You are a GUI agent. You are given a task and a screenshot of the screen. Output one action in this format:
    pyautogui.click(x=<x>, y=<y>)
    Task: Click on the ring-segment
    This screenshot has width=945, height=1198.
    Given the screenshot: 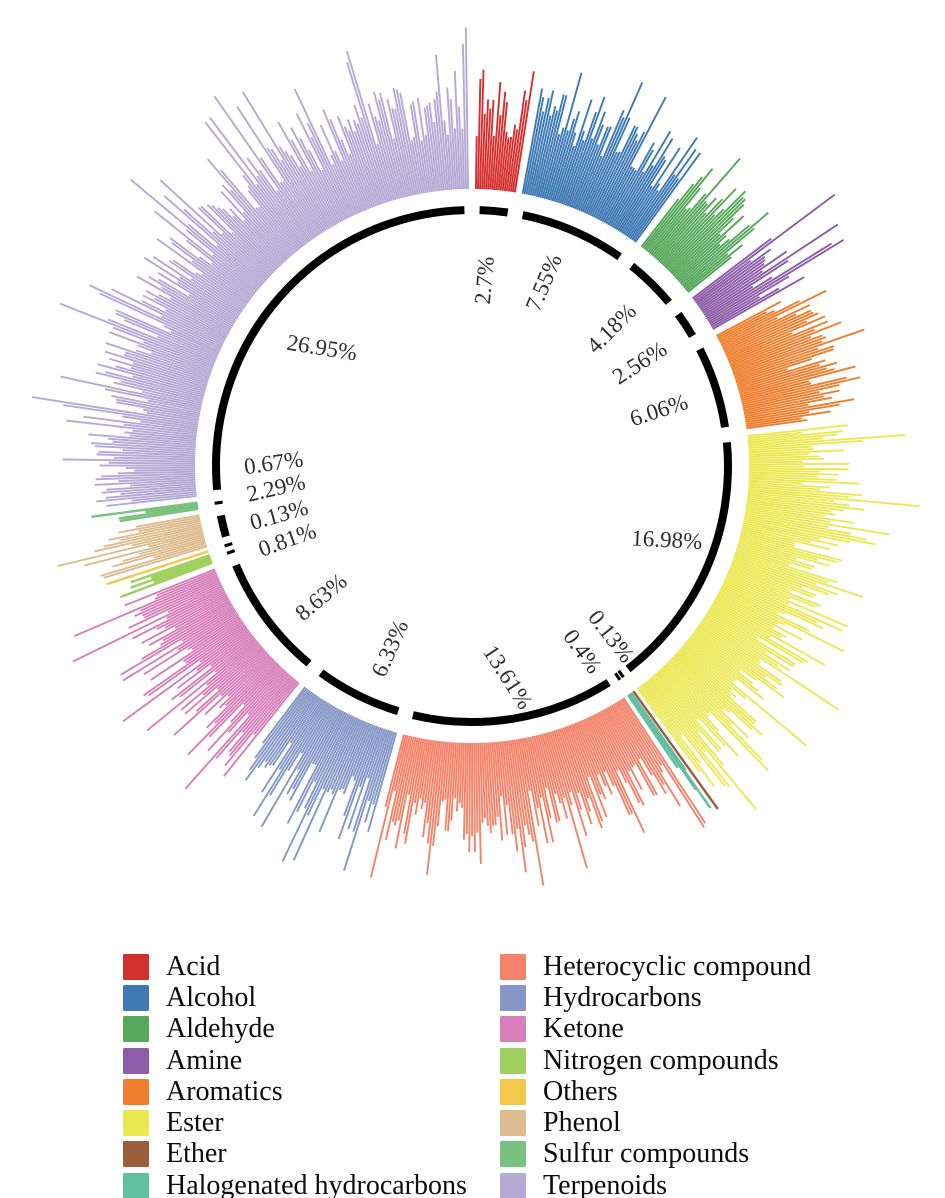 What is the action you would take?
    pyautogui.click(x=650, y=283)
    